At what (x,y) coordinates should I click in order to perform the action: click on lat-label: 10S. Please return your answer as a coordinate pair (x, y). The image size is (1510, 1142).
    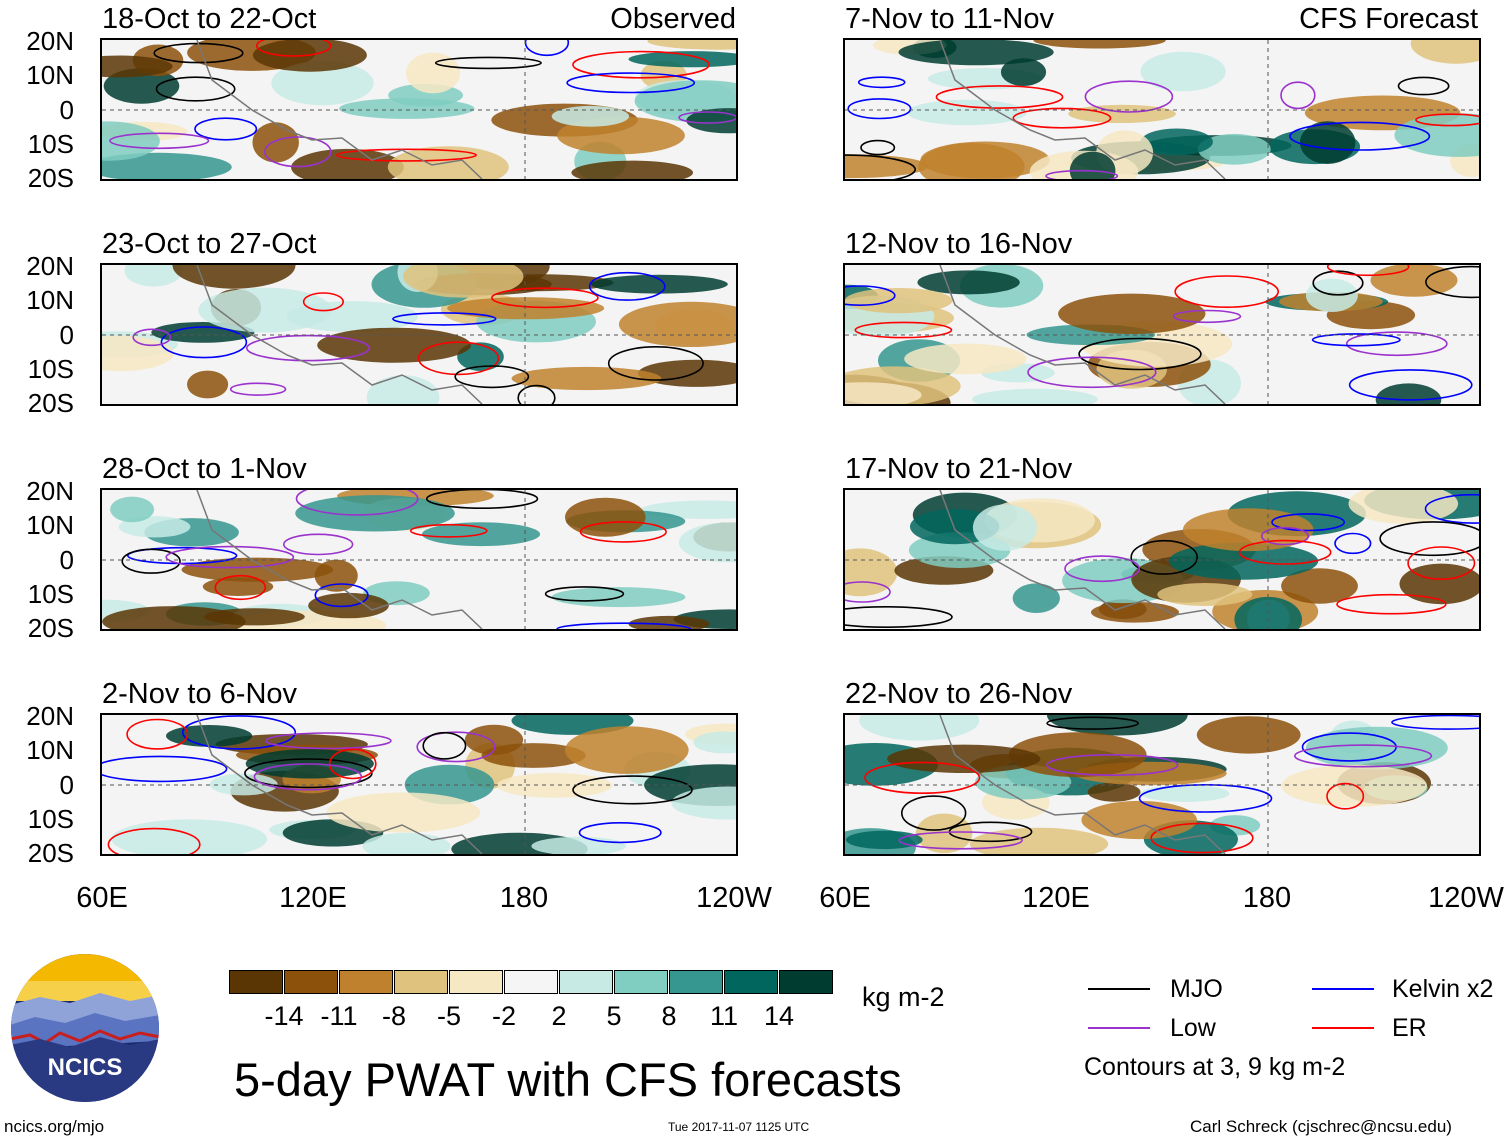
    Looking at the image, I should click on (50, 594).